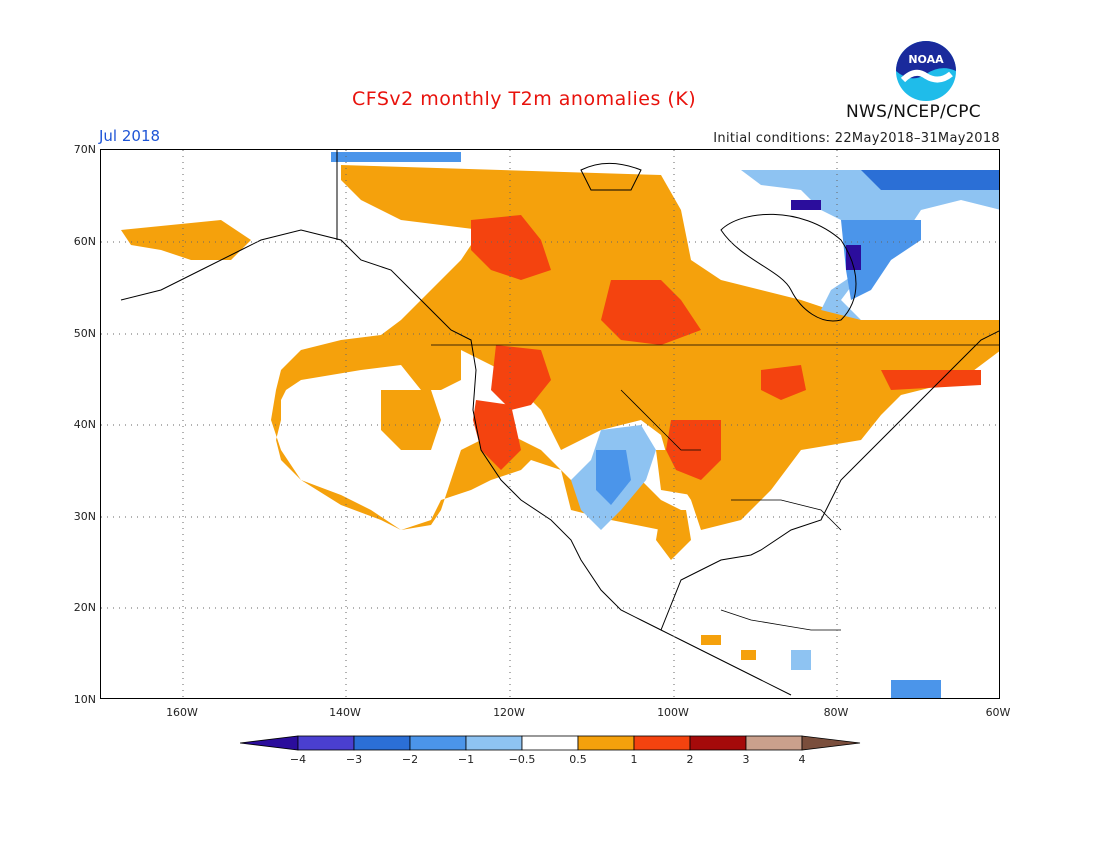 The width and height of the screenshot is (1100, 850). What do you see at coordinates (84, 241) in the screenshot?
I see `lat-label-60n: 60N` at bounding box center [84, 241].